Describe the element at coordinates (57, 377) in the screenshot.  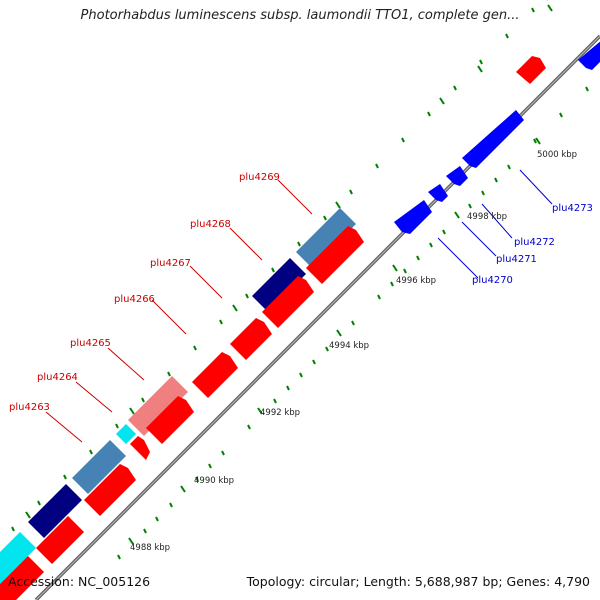
I see `gene-label-plu4264: plu4264` at that location.